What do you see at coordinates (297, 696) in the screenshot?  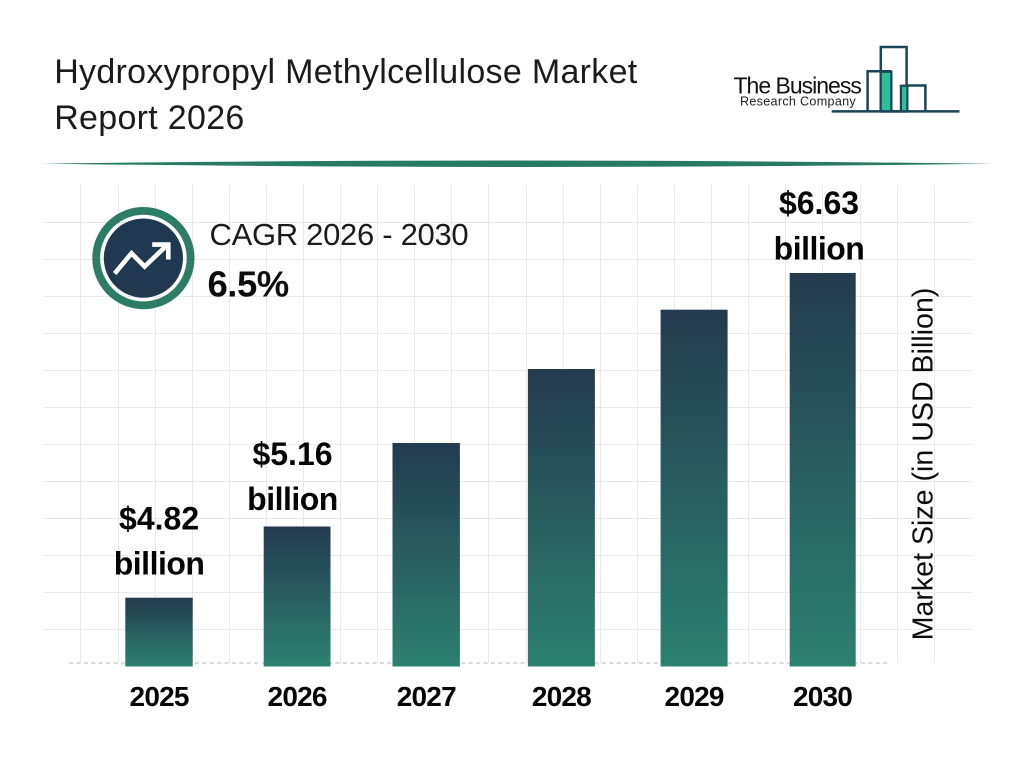 I see `svg-text: 2026` at bounding box center [297, 696].